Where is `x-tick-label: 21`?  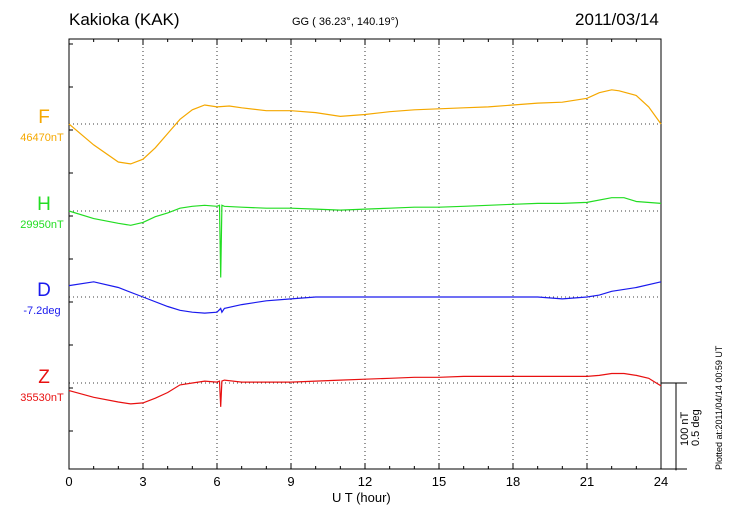
x-tick-label: 21 is located at coordinates (587, 481).